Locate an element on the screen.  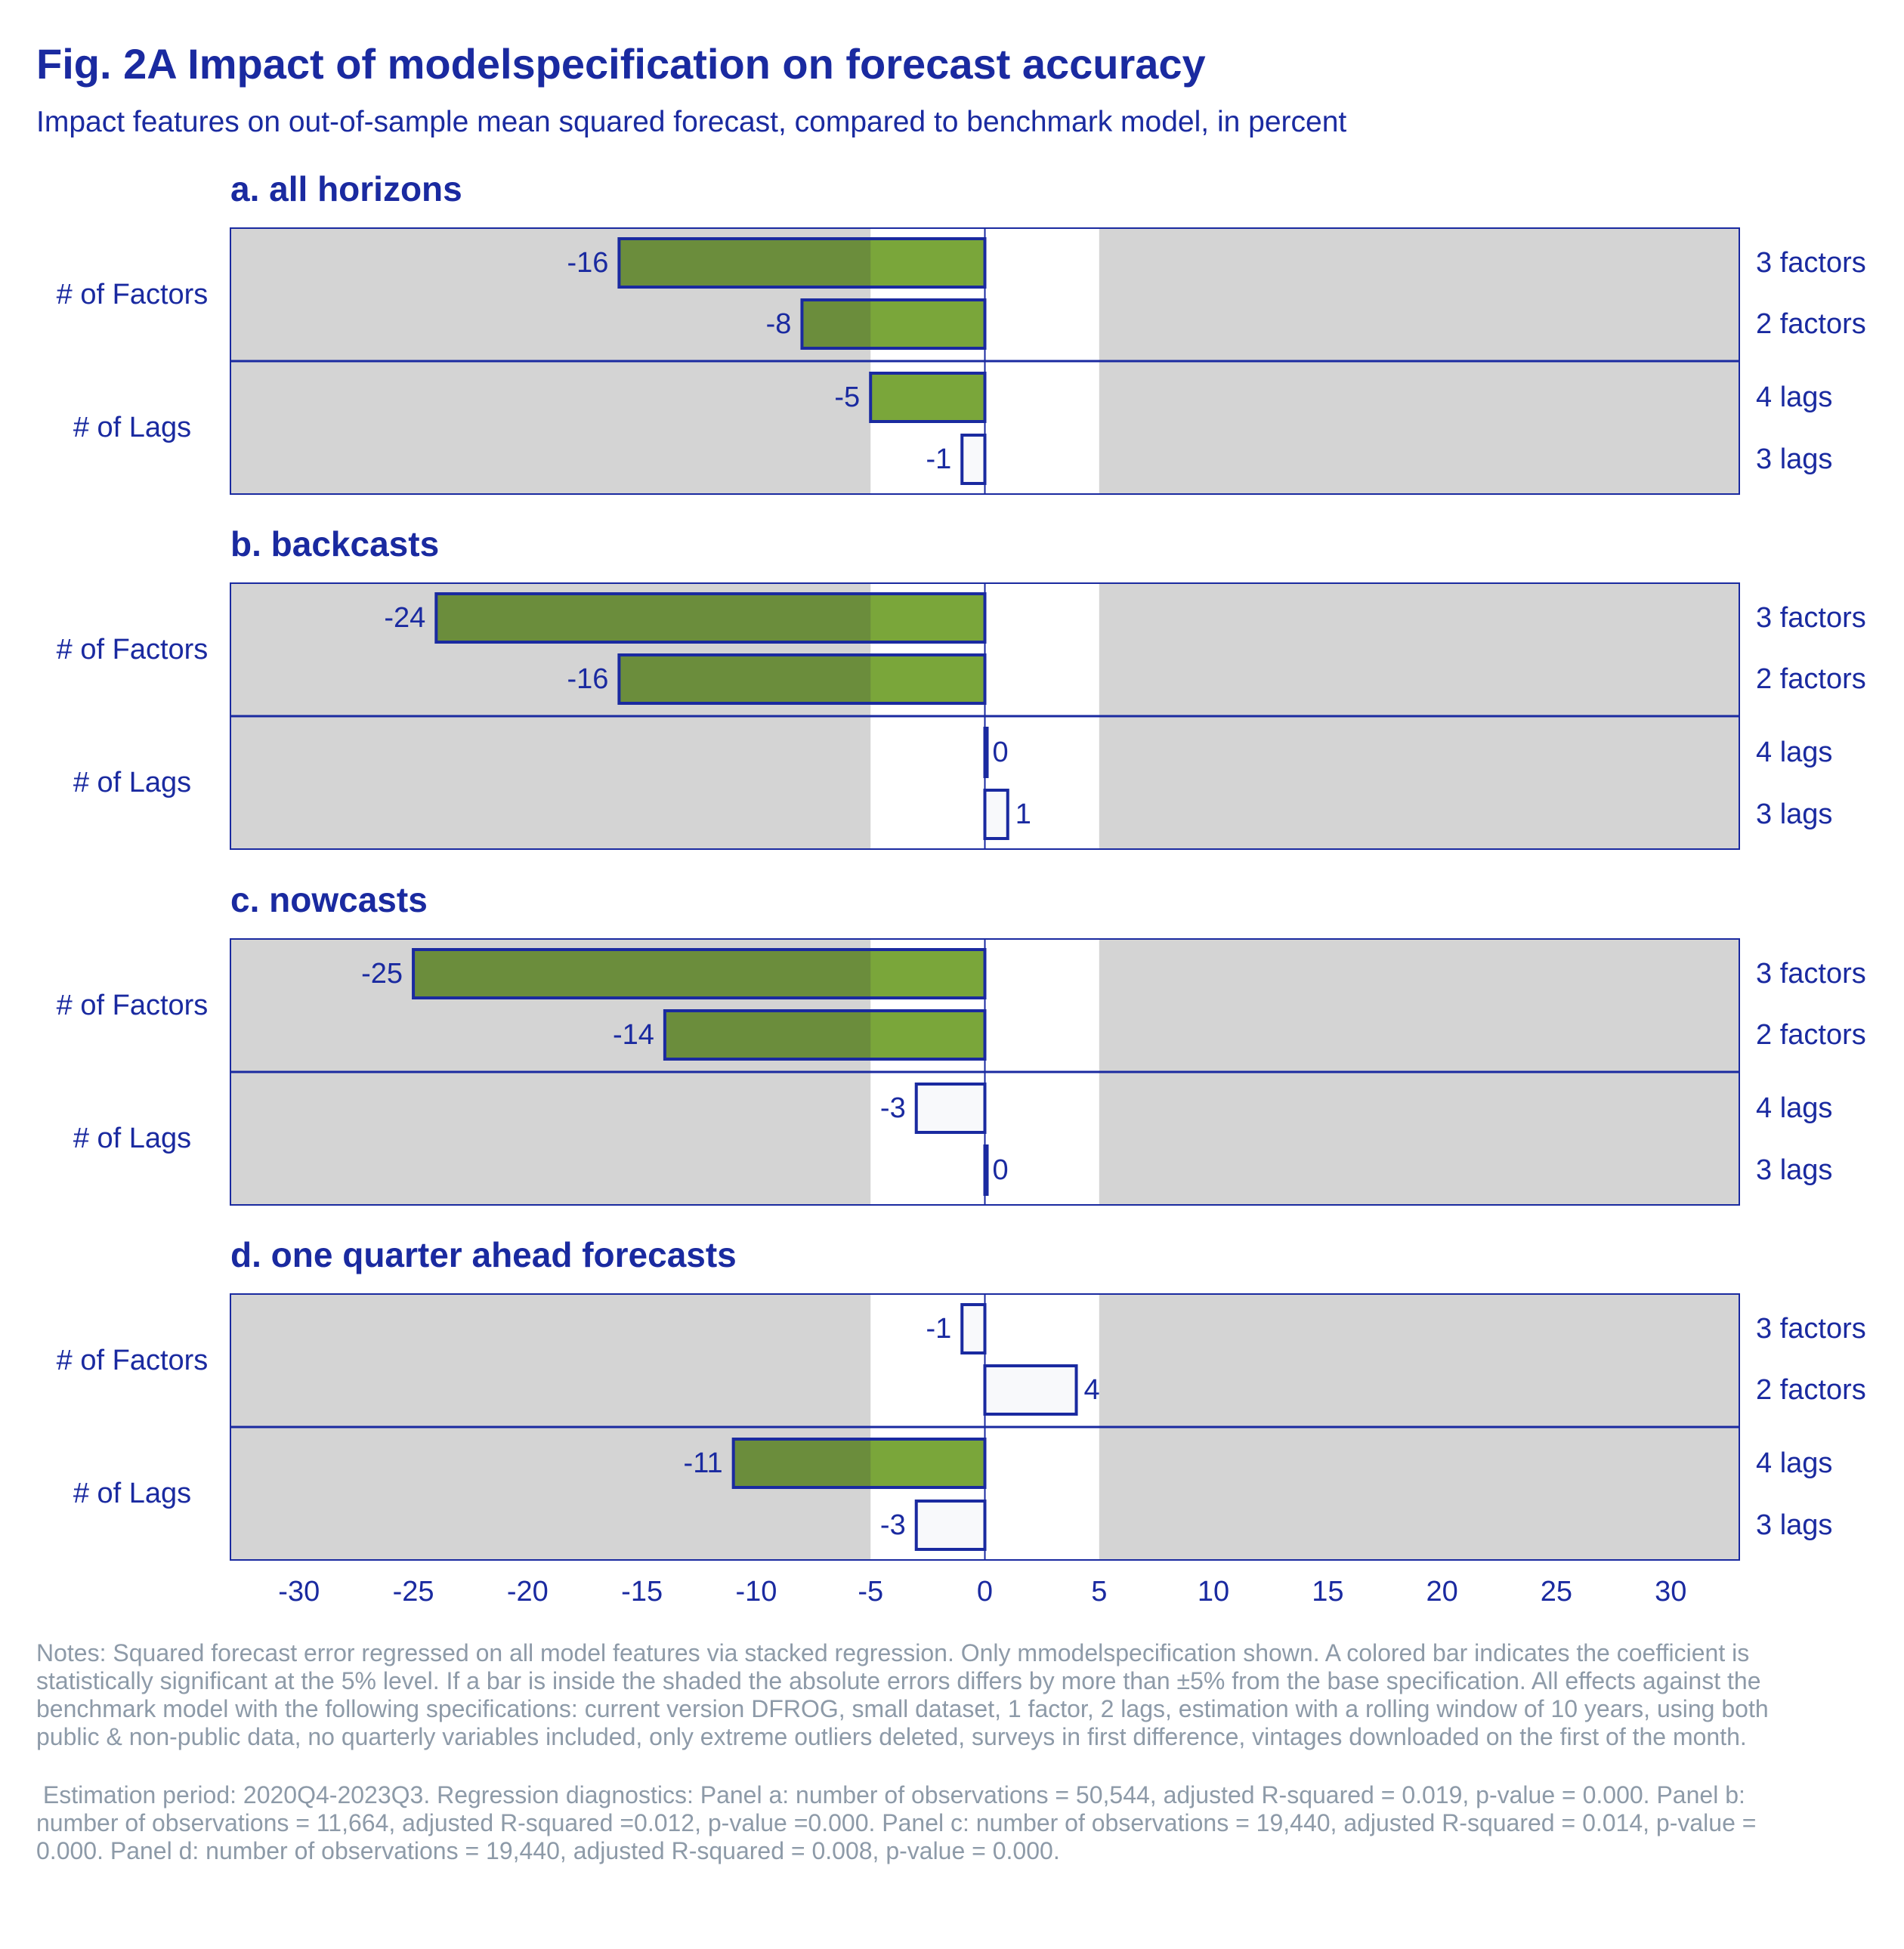
x-tick-label: 15 is located at coordinates (1327, 1592).